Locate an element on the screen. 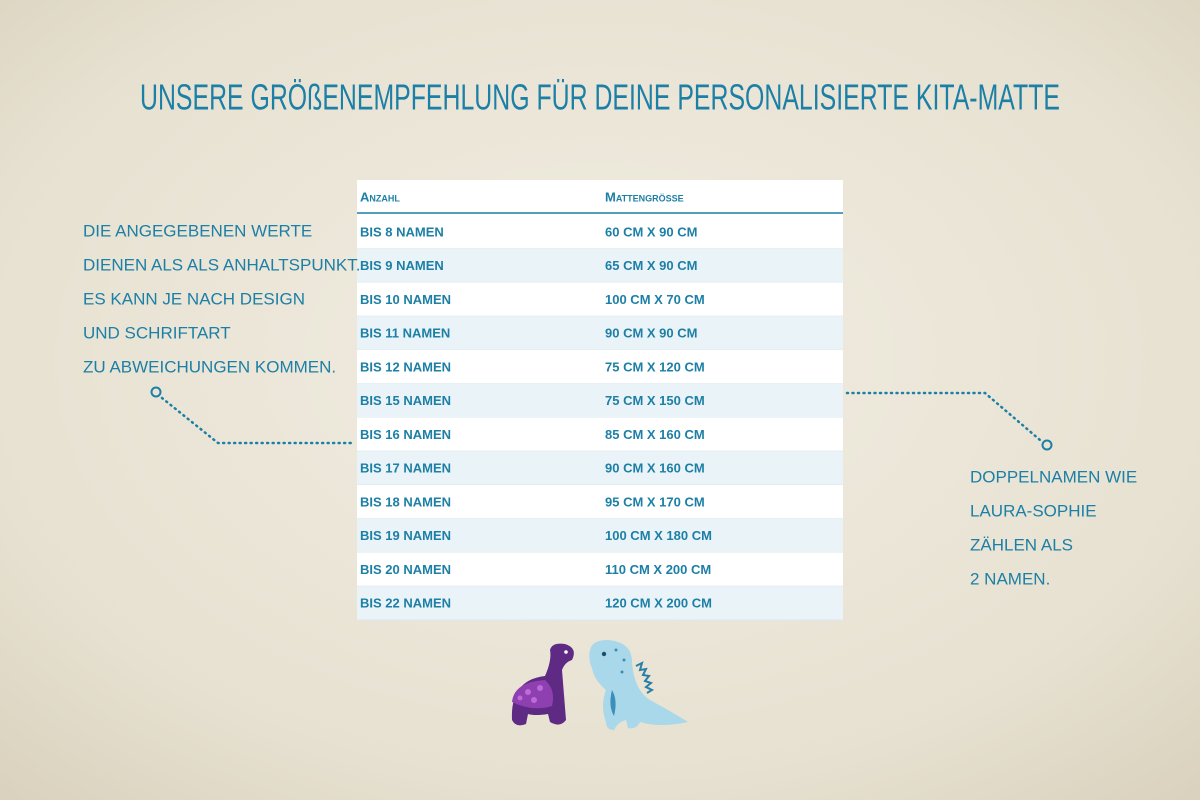 The width and height of the screenshot is (1200, 800). table-cell: 75 CM X 150 CM is located at coordinates (655, 400).